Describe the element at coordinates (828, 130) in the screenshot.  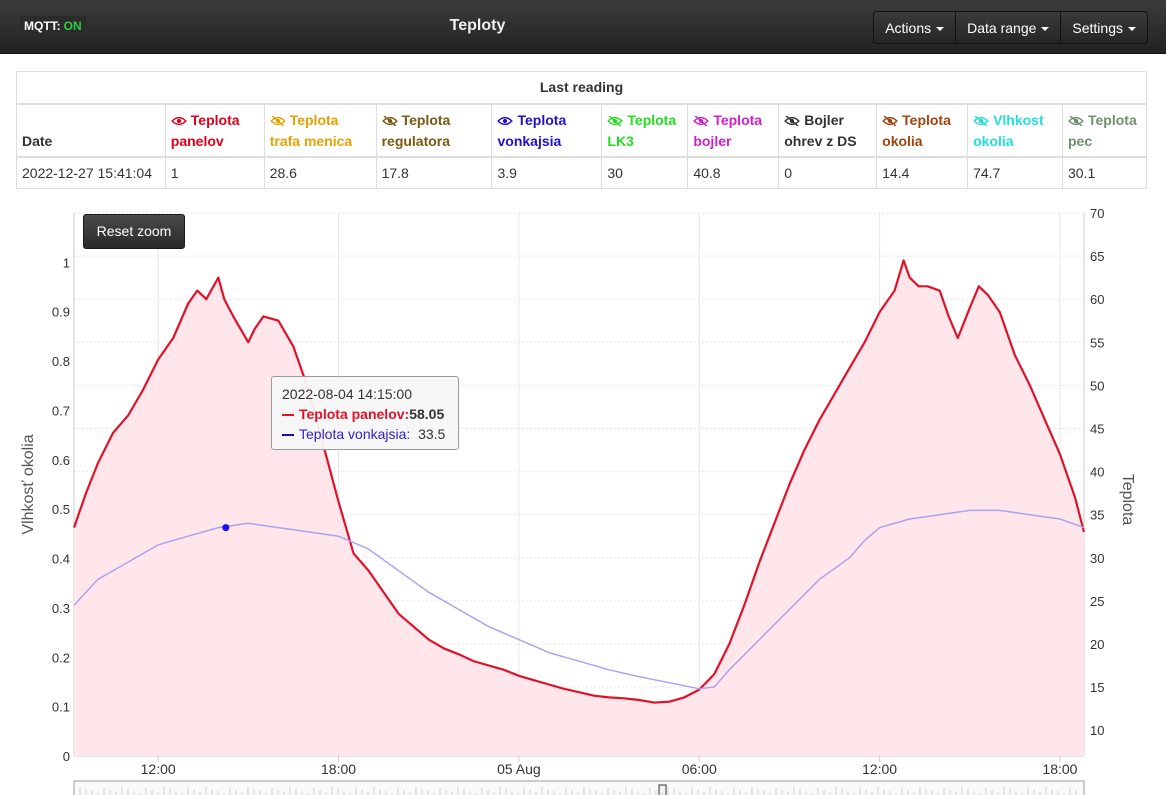
I see `reading-column-header: Bojler ohrev z DS` at that location.